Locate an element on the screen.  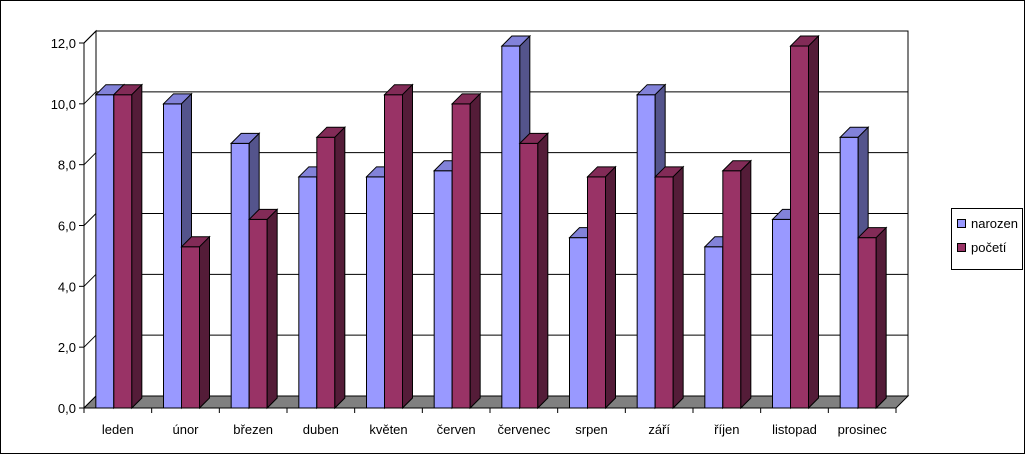
bar-početí-červen is located at coordinates (466, 251).